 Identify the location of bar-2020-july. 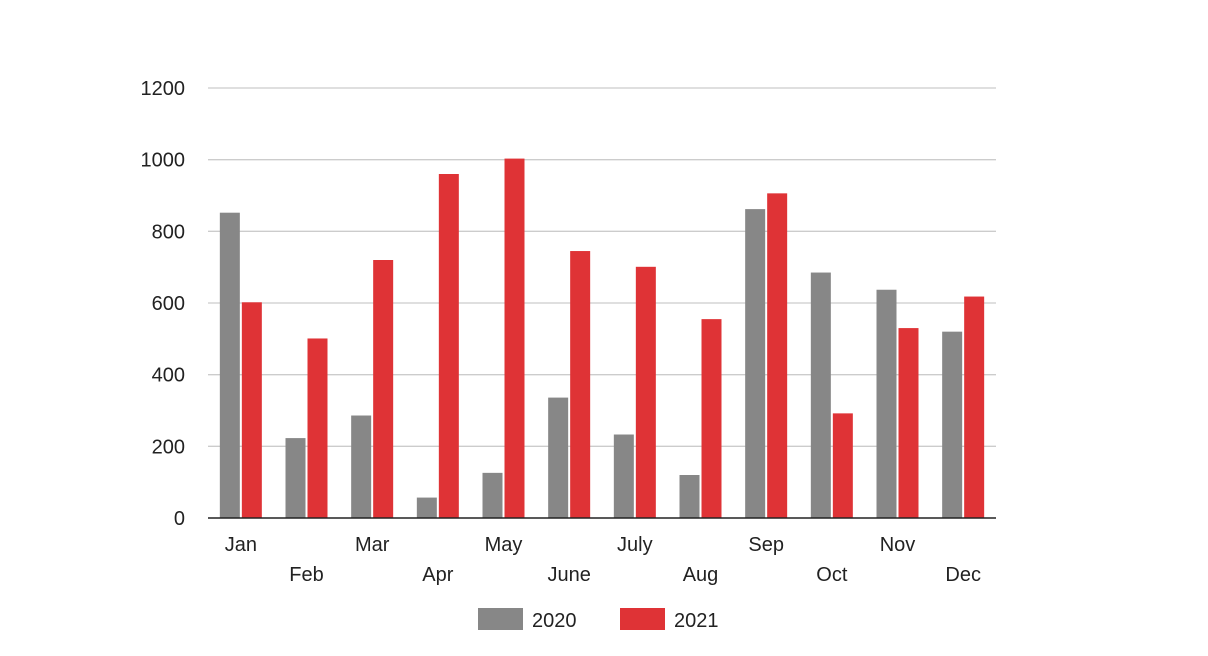
(623, 476).